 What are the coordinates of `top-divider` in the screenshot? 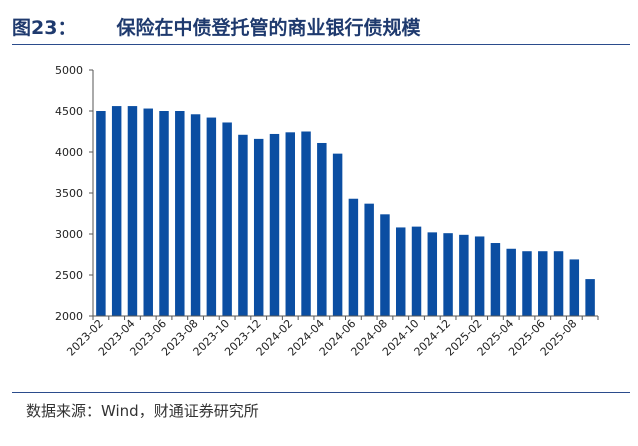 It's located at (321, 44).